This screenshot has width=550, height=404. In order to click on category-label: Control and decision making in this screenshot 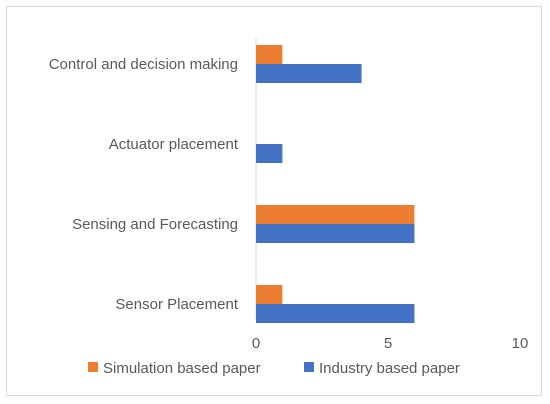, I will do `click(143, 64)`.